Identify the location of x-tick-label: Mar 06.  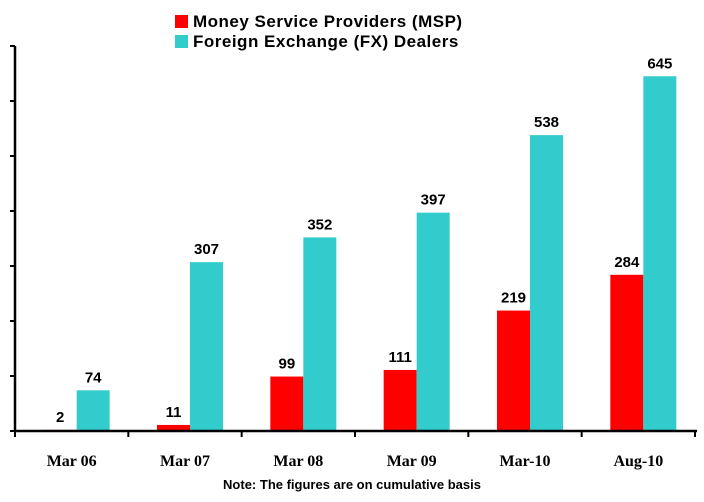
(72, 461).